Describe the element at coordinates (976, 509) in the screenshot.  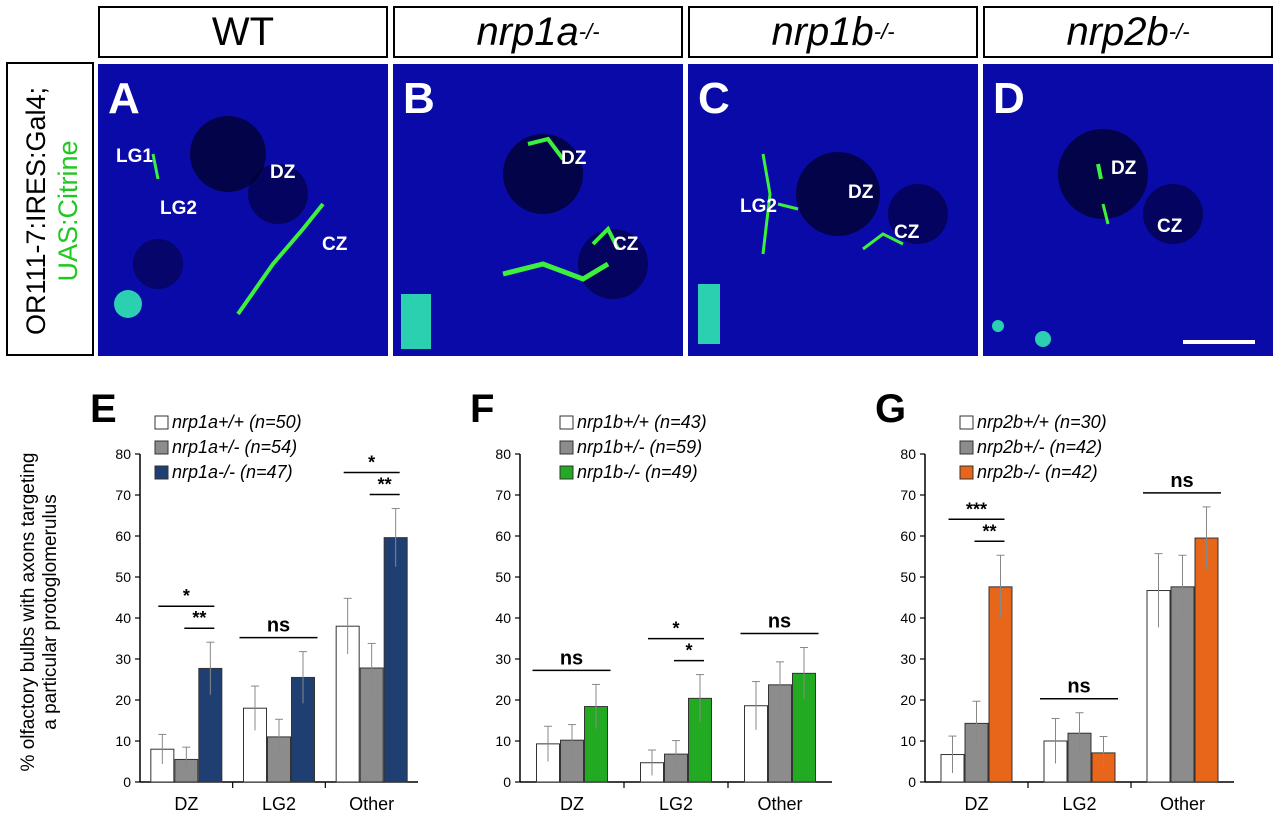
I see `significance-label-g: ***` at that location.